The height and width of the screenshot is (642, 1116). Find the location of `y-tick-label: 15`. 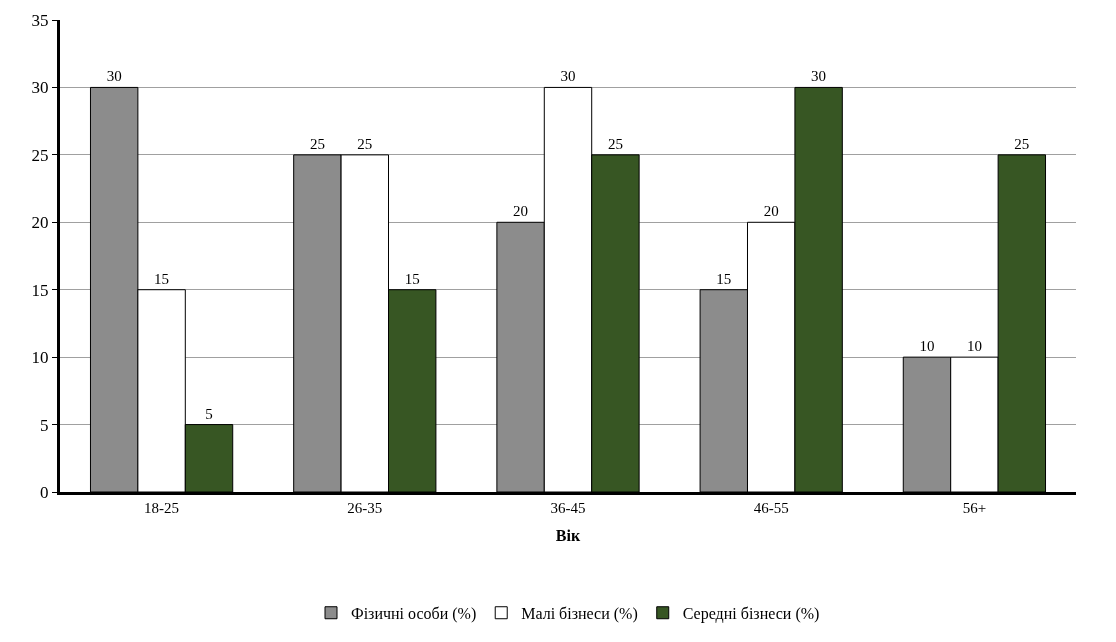

y-tick-label: 15 is located at coordinates (40, 290).